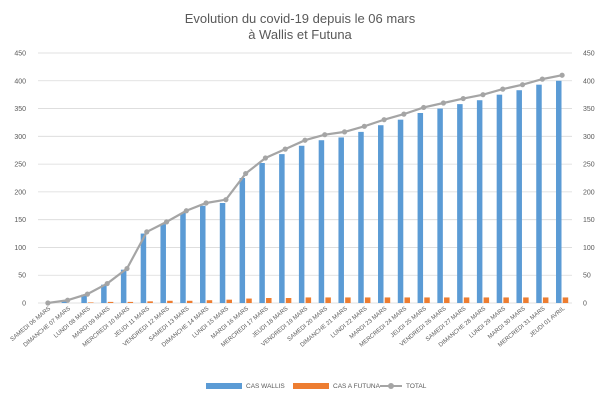  Describe the element at coordinates (589, 137) in the screenshot. I see `y2-tick-label: 300` at that location.